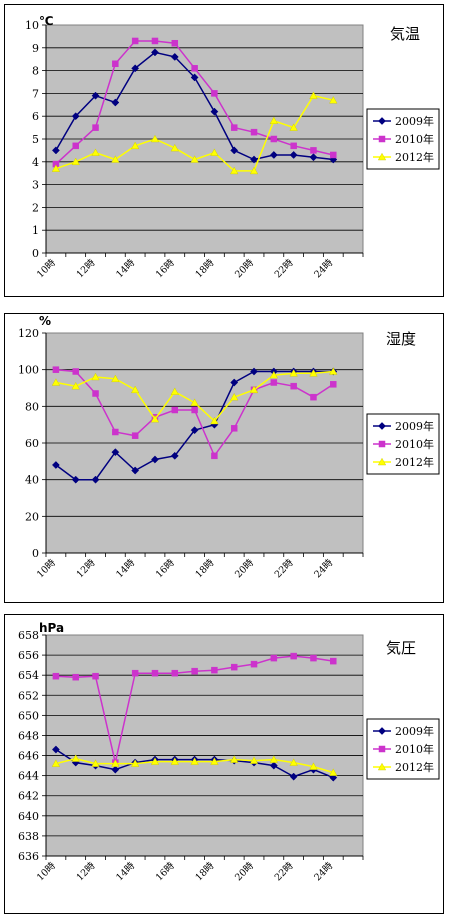 The width and height of the screenshot is (449, 919). Describe the element at coordinates (28, 735) in the screenshot. I see `y-tick-label: 648` at that location.